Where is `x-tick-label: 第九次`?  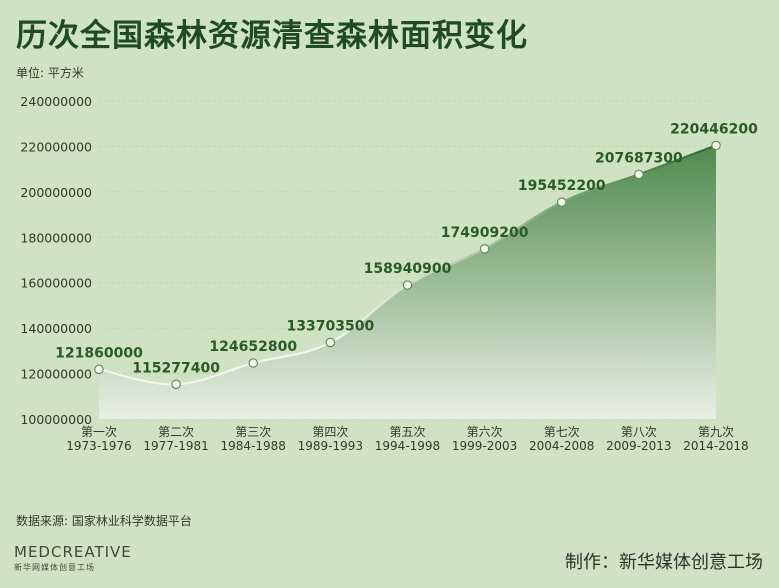 x-tick-label: 第九次 is located at coordinates (716, 432).